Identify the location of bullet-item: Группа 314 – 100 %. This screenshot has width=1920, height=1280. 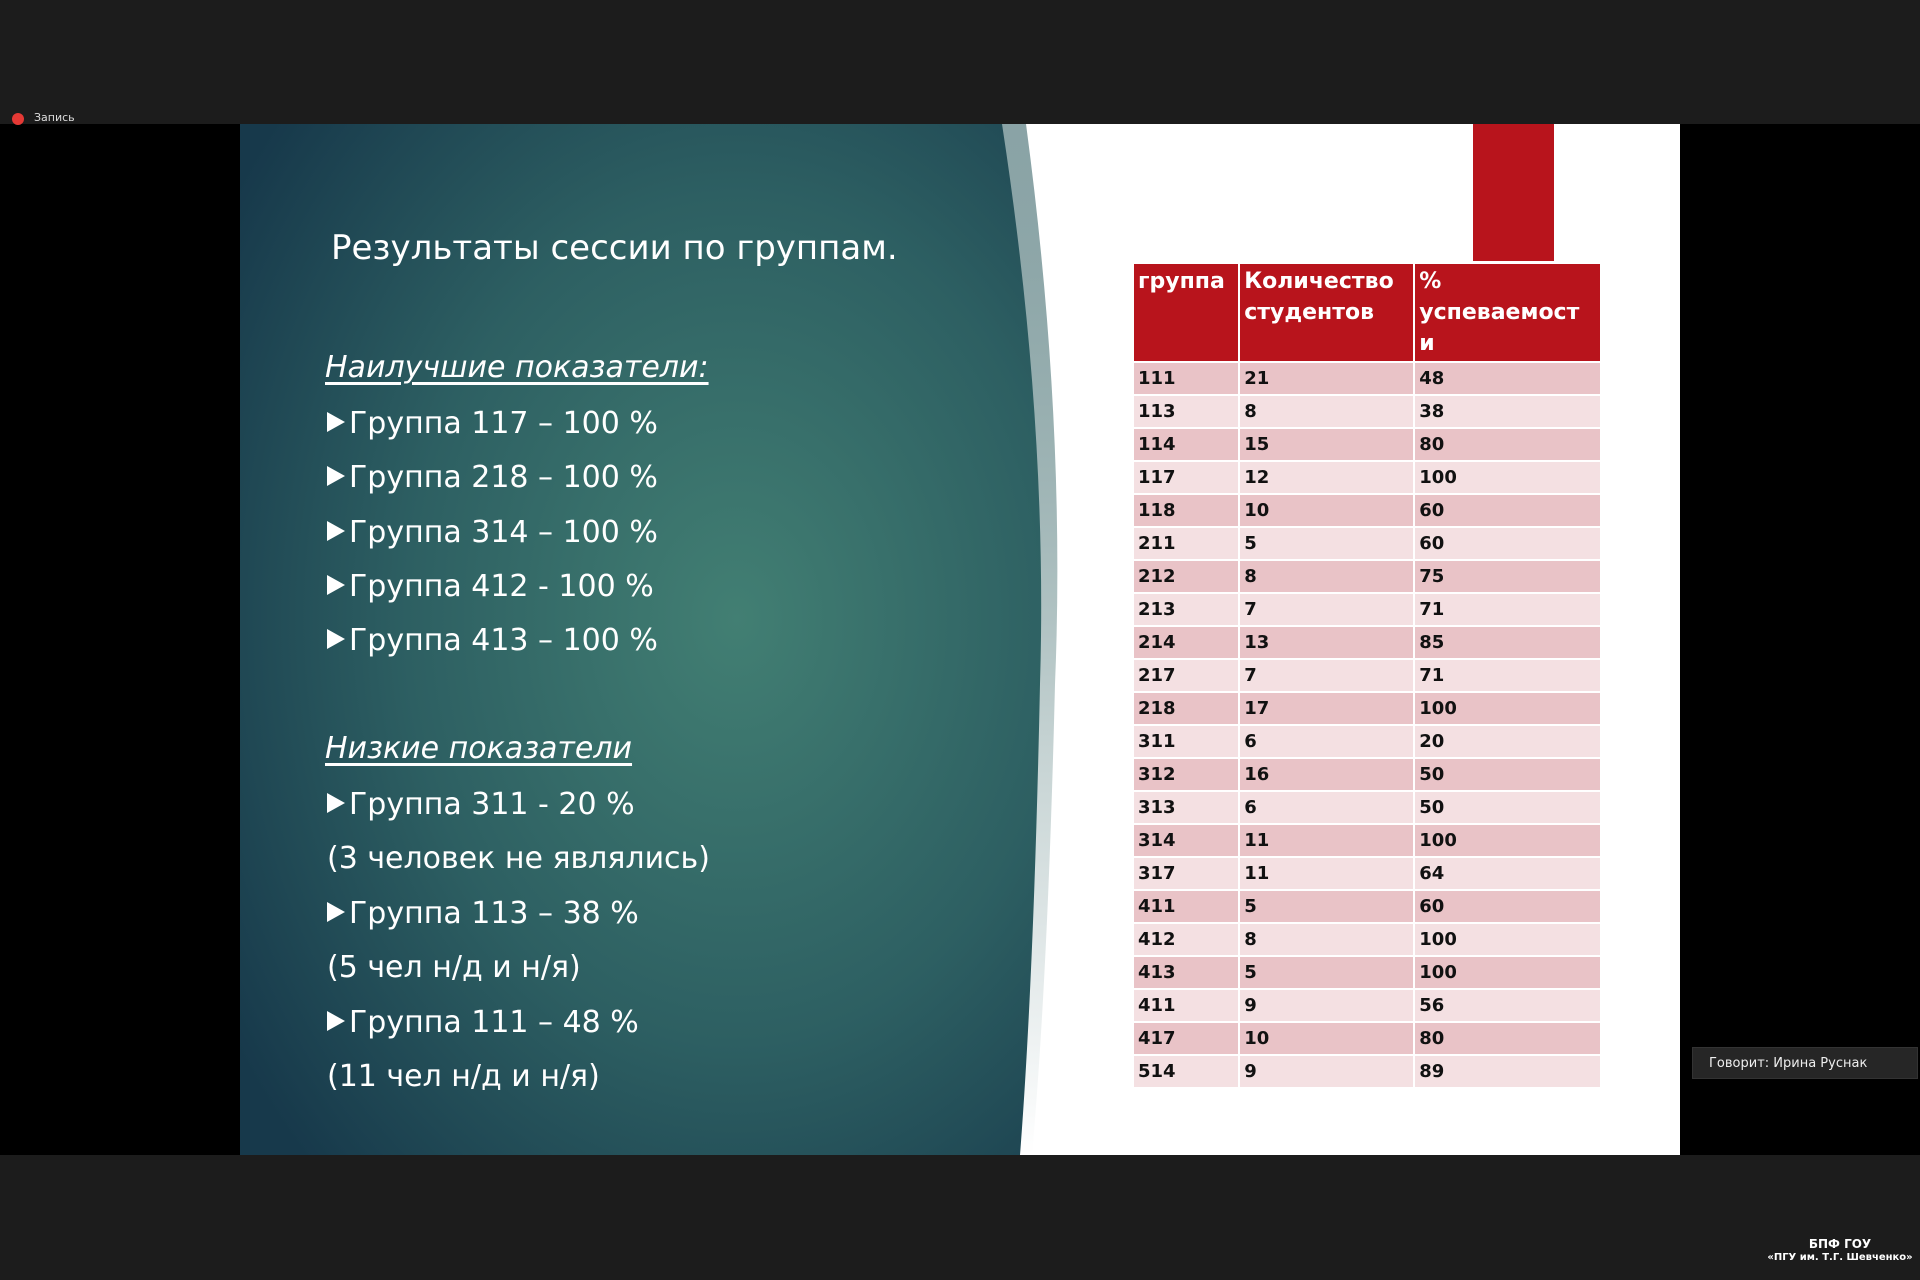
(492, 532).